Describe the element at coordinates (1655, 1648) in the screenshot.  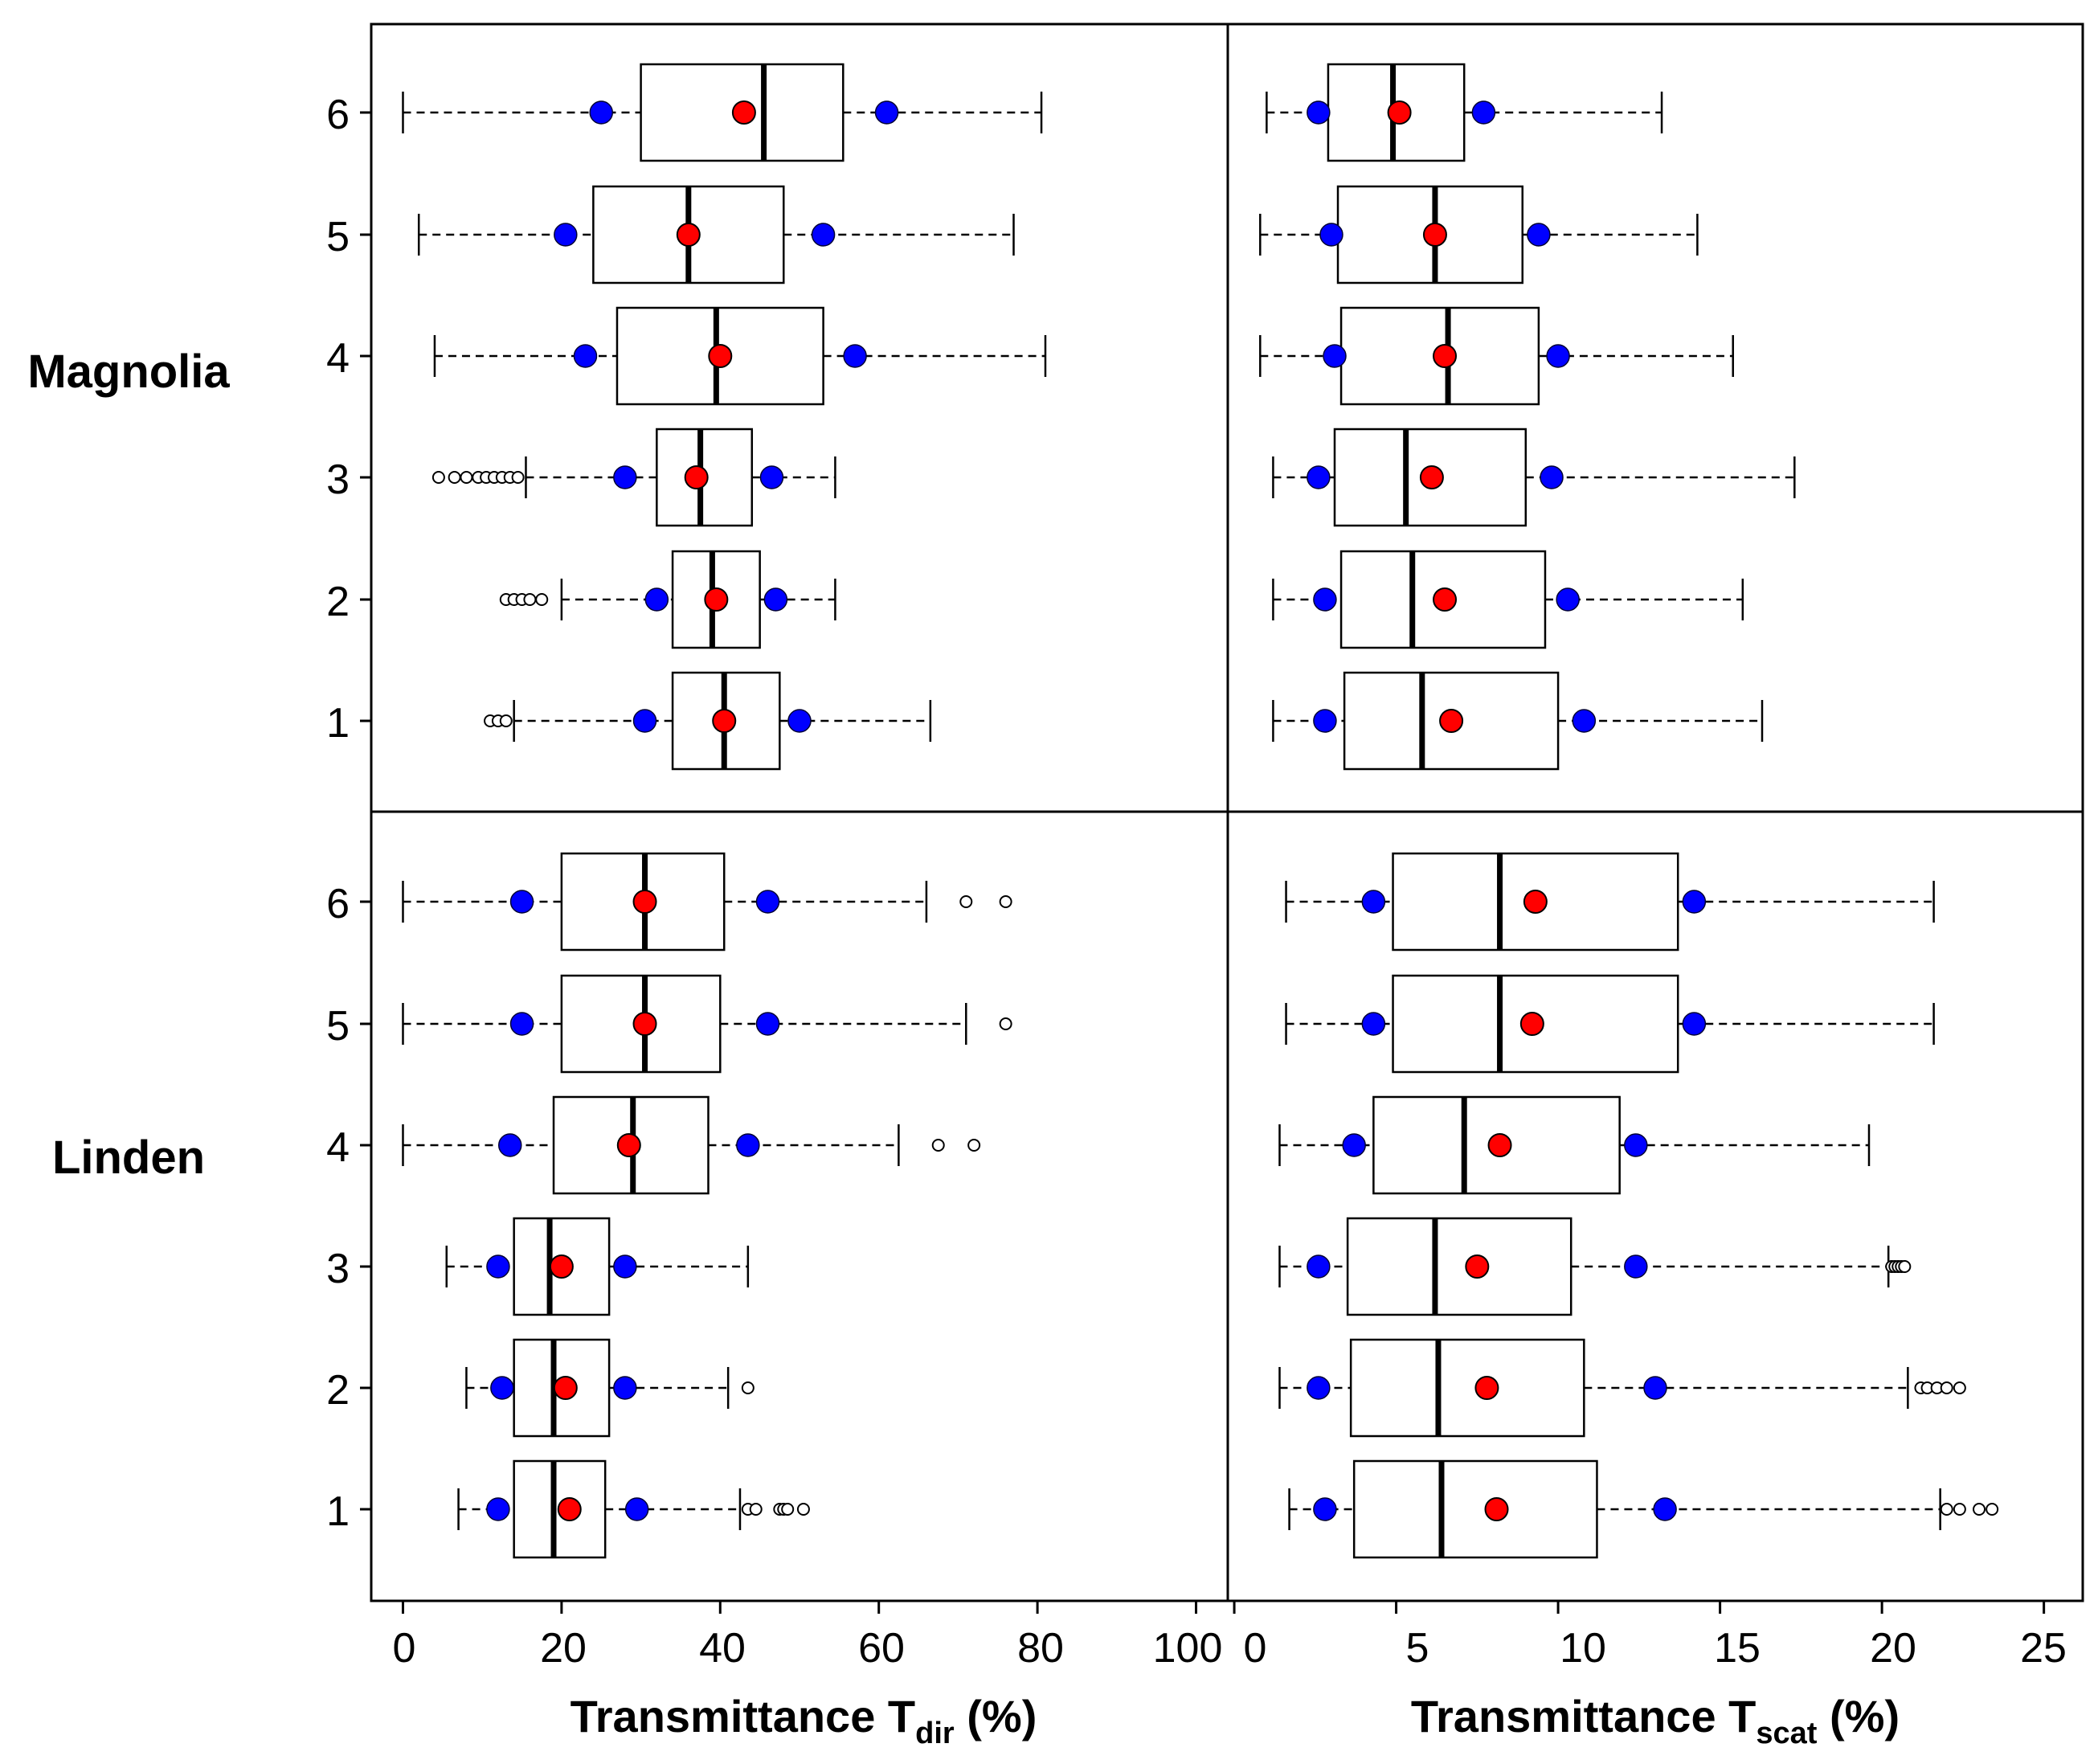
I see `x-tick-labels-scat: 0 5 10 15 20 25` at that location.